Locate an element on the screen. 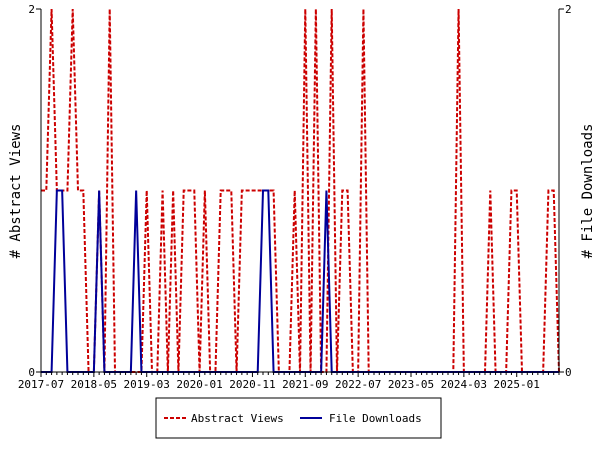  y-tick-label-right: 0 is located at coordinates (568, 372).